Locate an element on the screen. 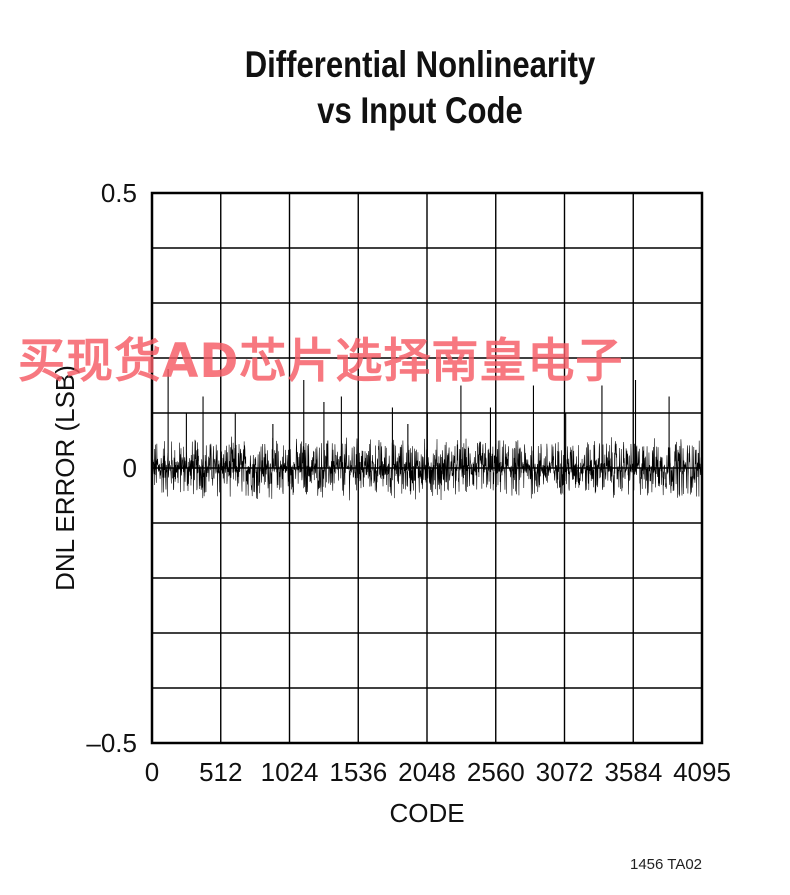 The height and width of the screenshot is (895, 790). x-tick-label: 1536 is located at coordinates (358, 772).